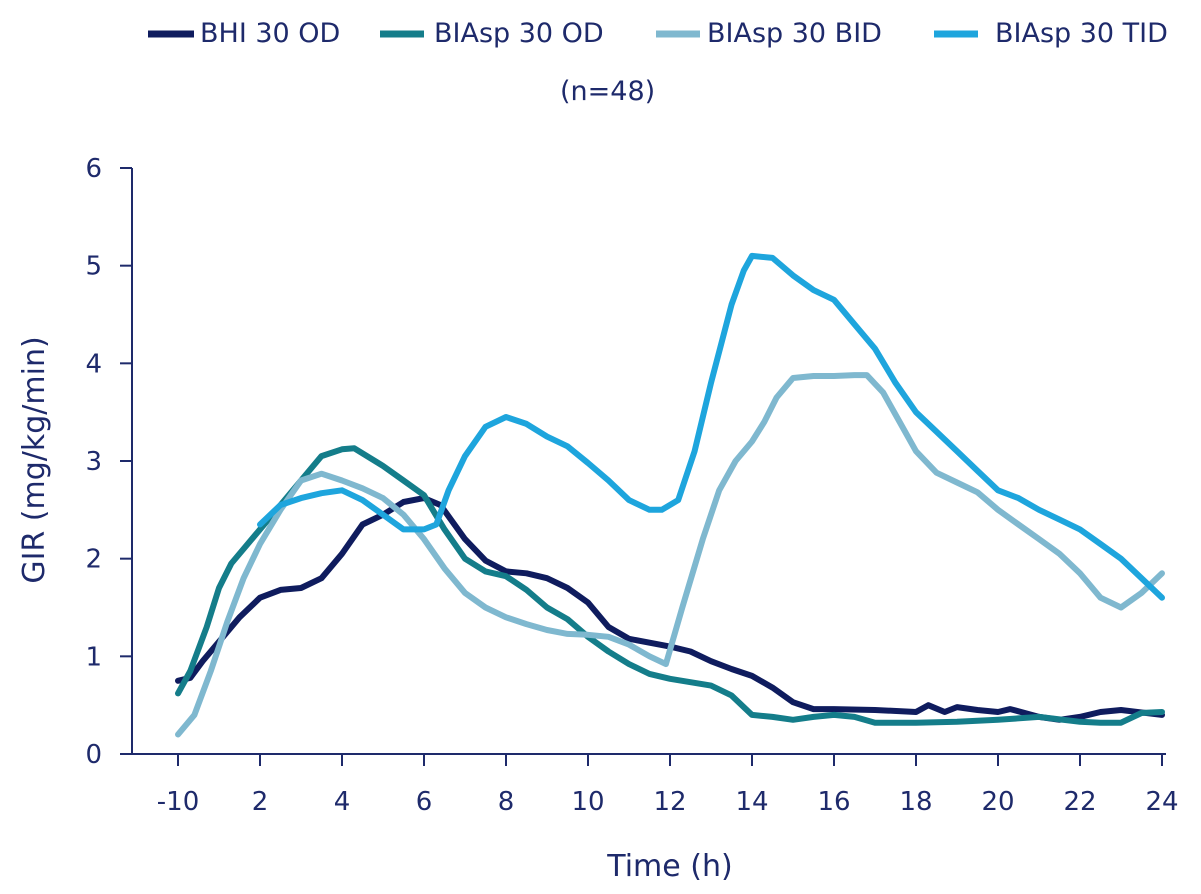 The width and height of the screenshot is (1201, 894). Describe the element at coordinates (833, 802) in the screenshot. I see `x-tick-label: 16` at that location.